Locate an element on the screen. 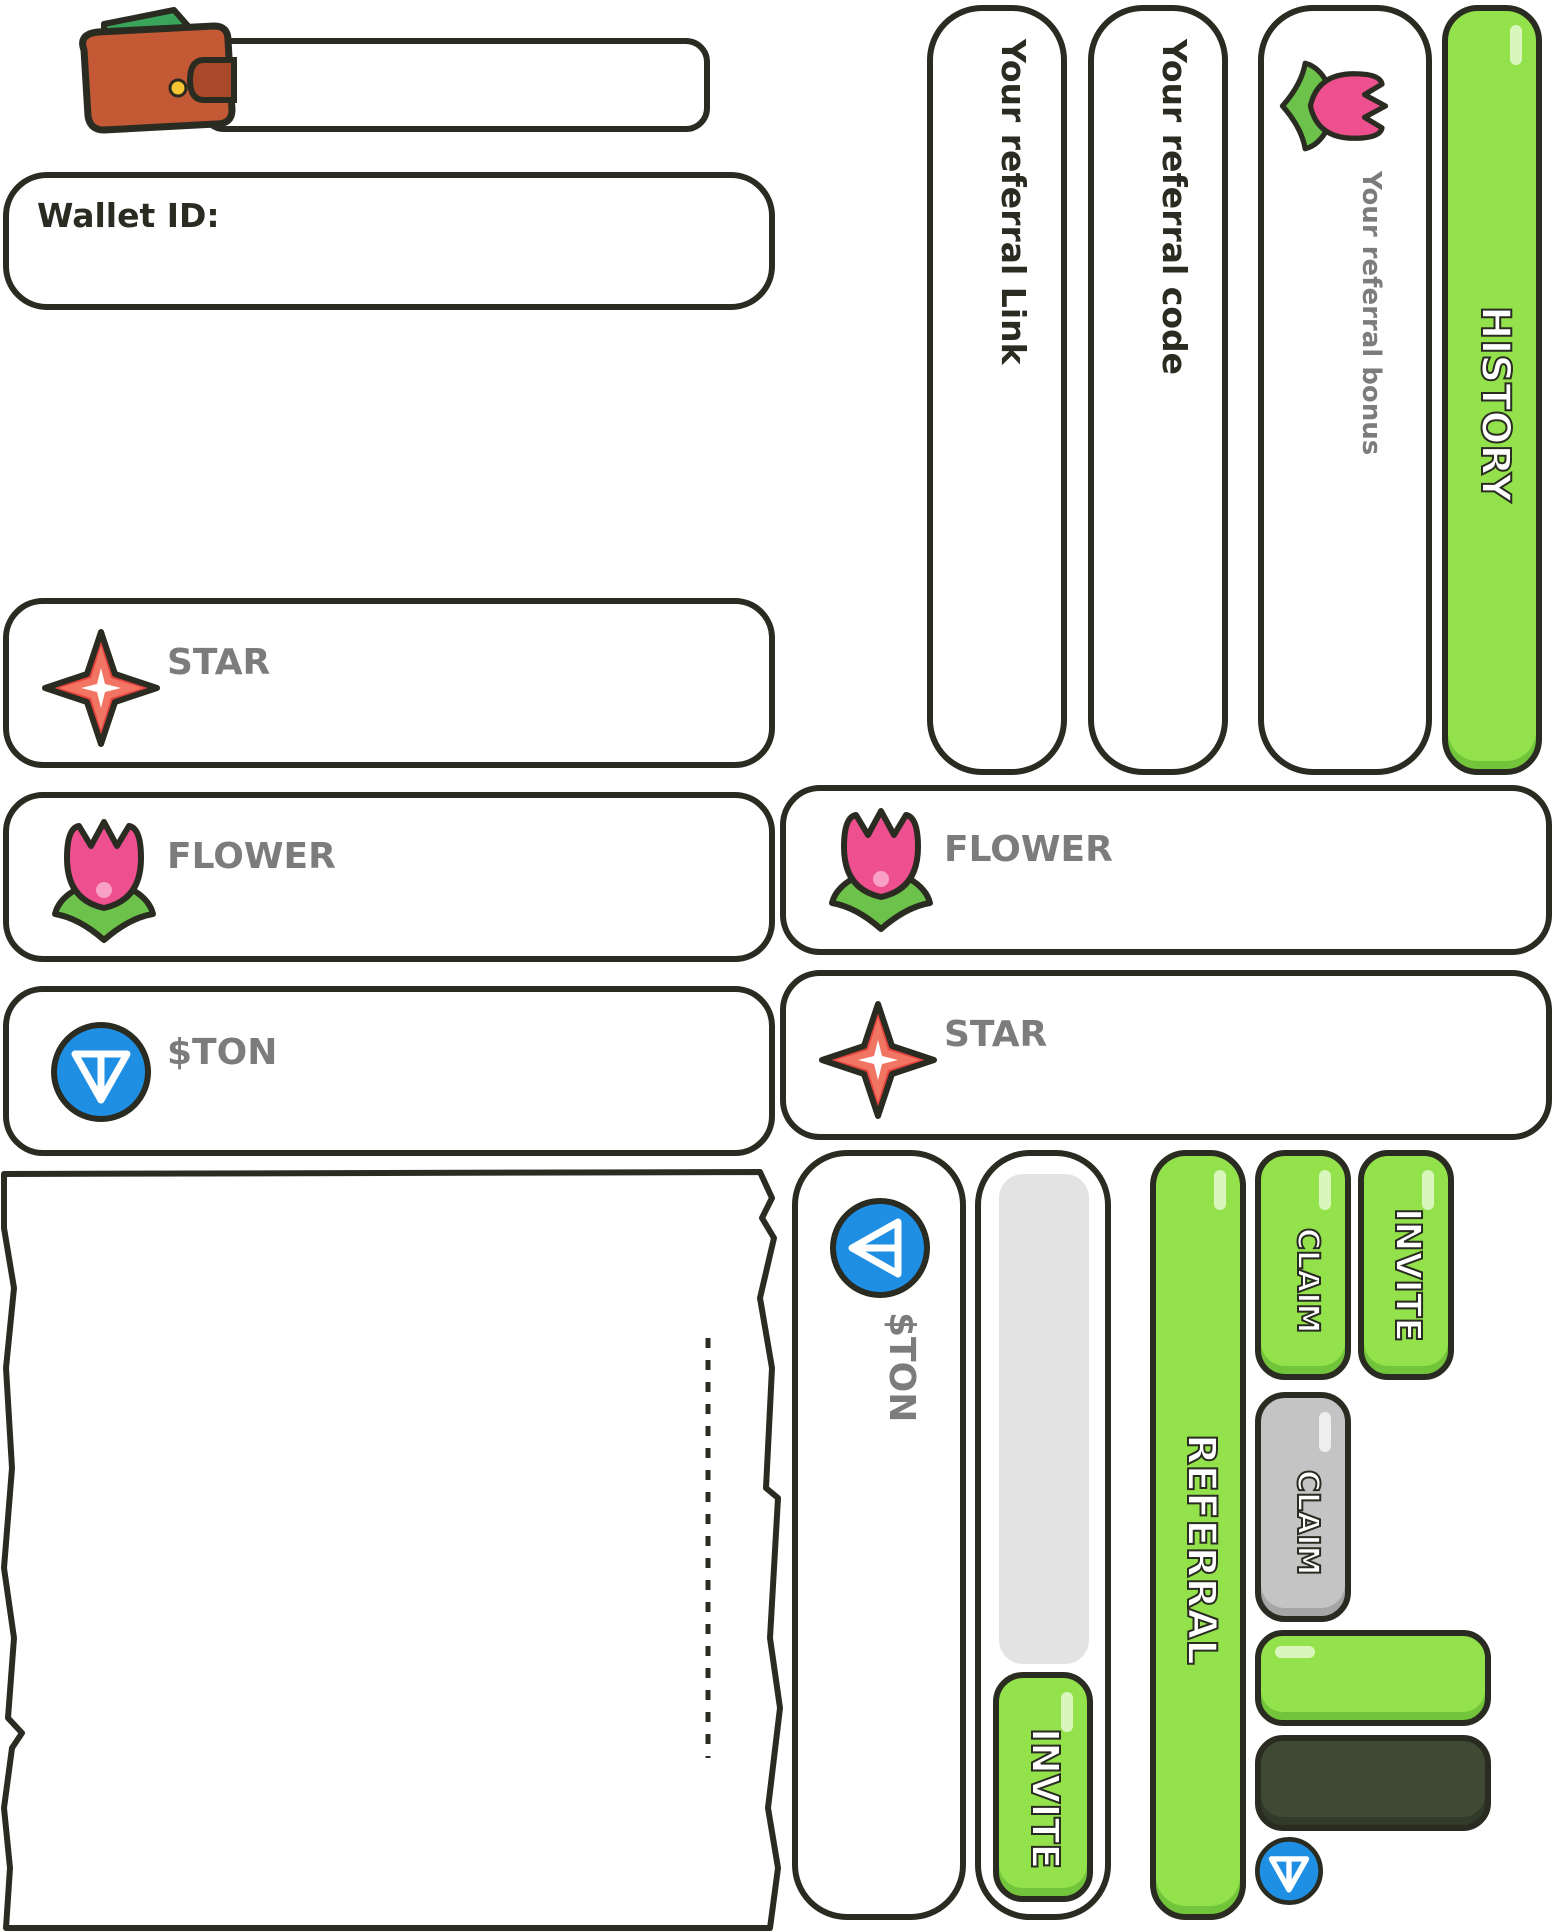 This screenshot has height=1931, width=1556. referral-link-panel: Your referral Link is located at coordinates (997, 390).